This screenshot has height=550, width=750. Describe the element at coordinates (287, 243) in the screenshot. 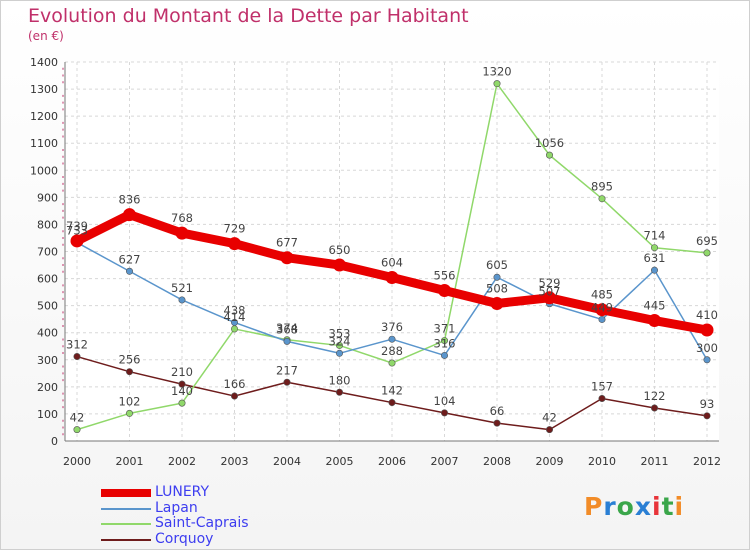

I see `data-label-lunery: 677` at that location.